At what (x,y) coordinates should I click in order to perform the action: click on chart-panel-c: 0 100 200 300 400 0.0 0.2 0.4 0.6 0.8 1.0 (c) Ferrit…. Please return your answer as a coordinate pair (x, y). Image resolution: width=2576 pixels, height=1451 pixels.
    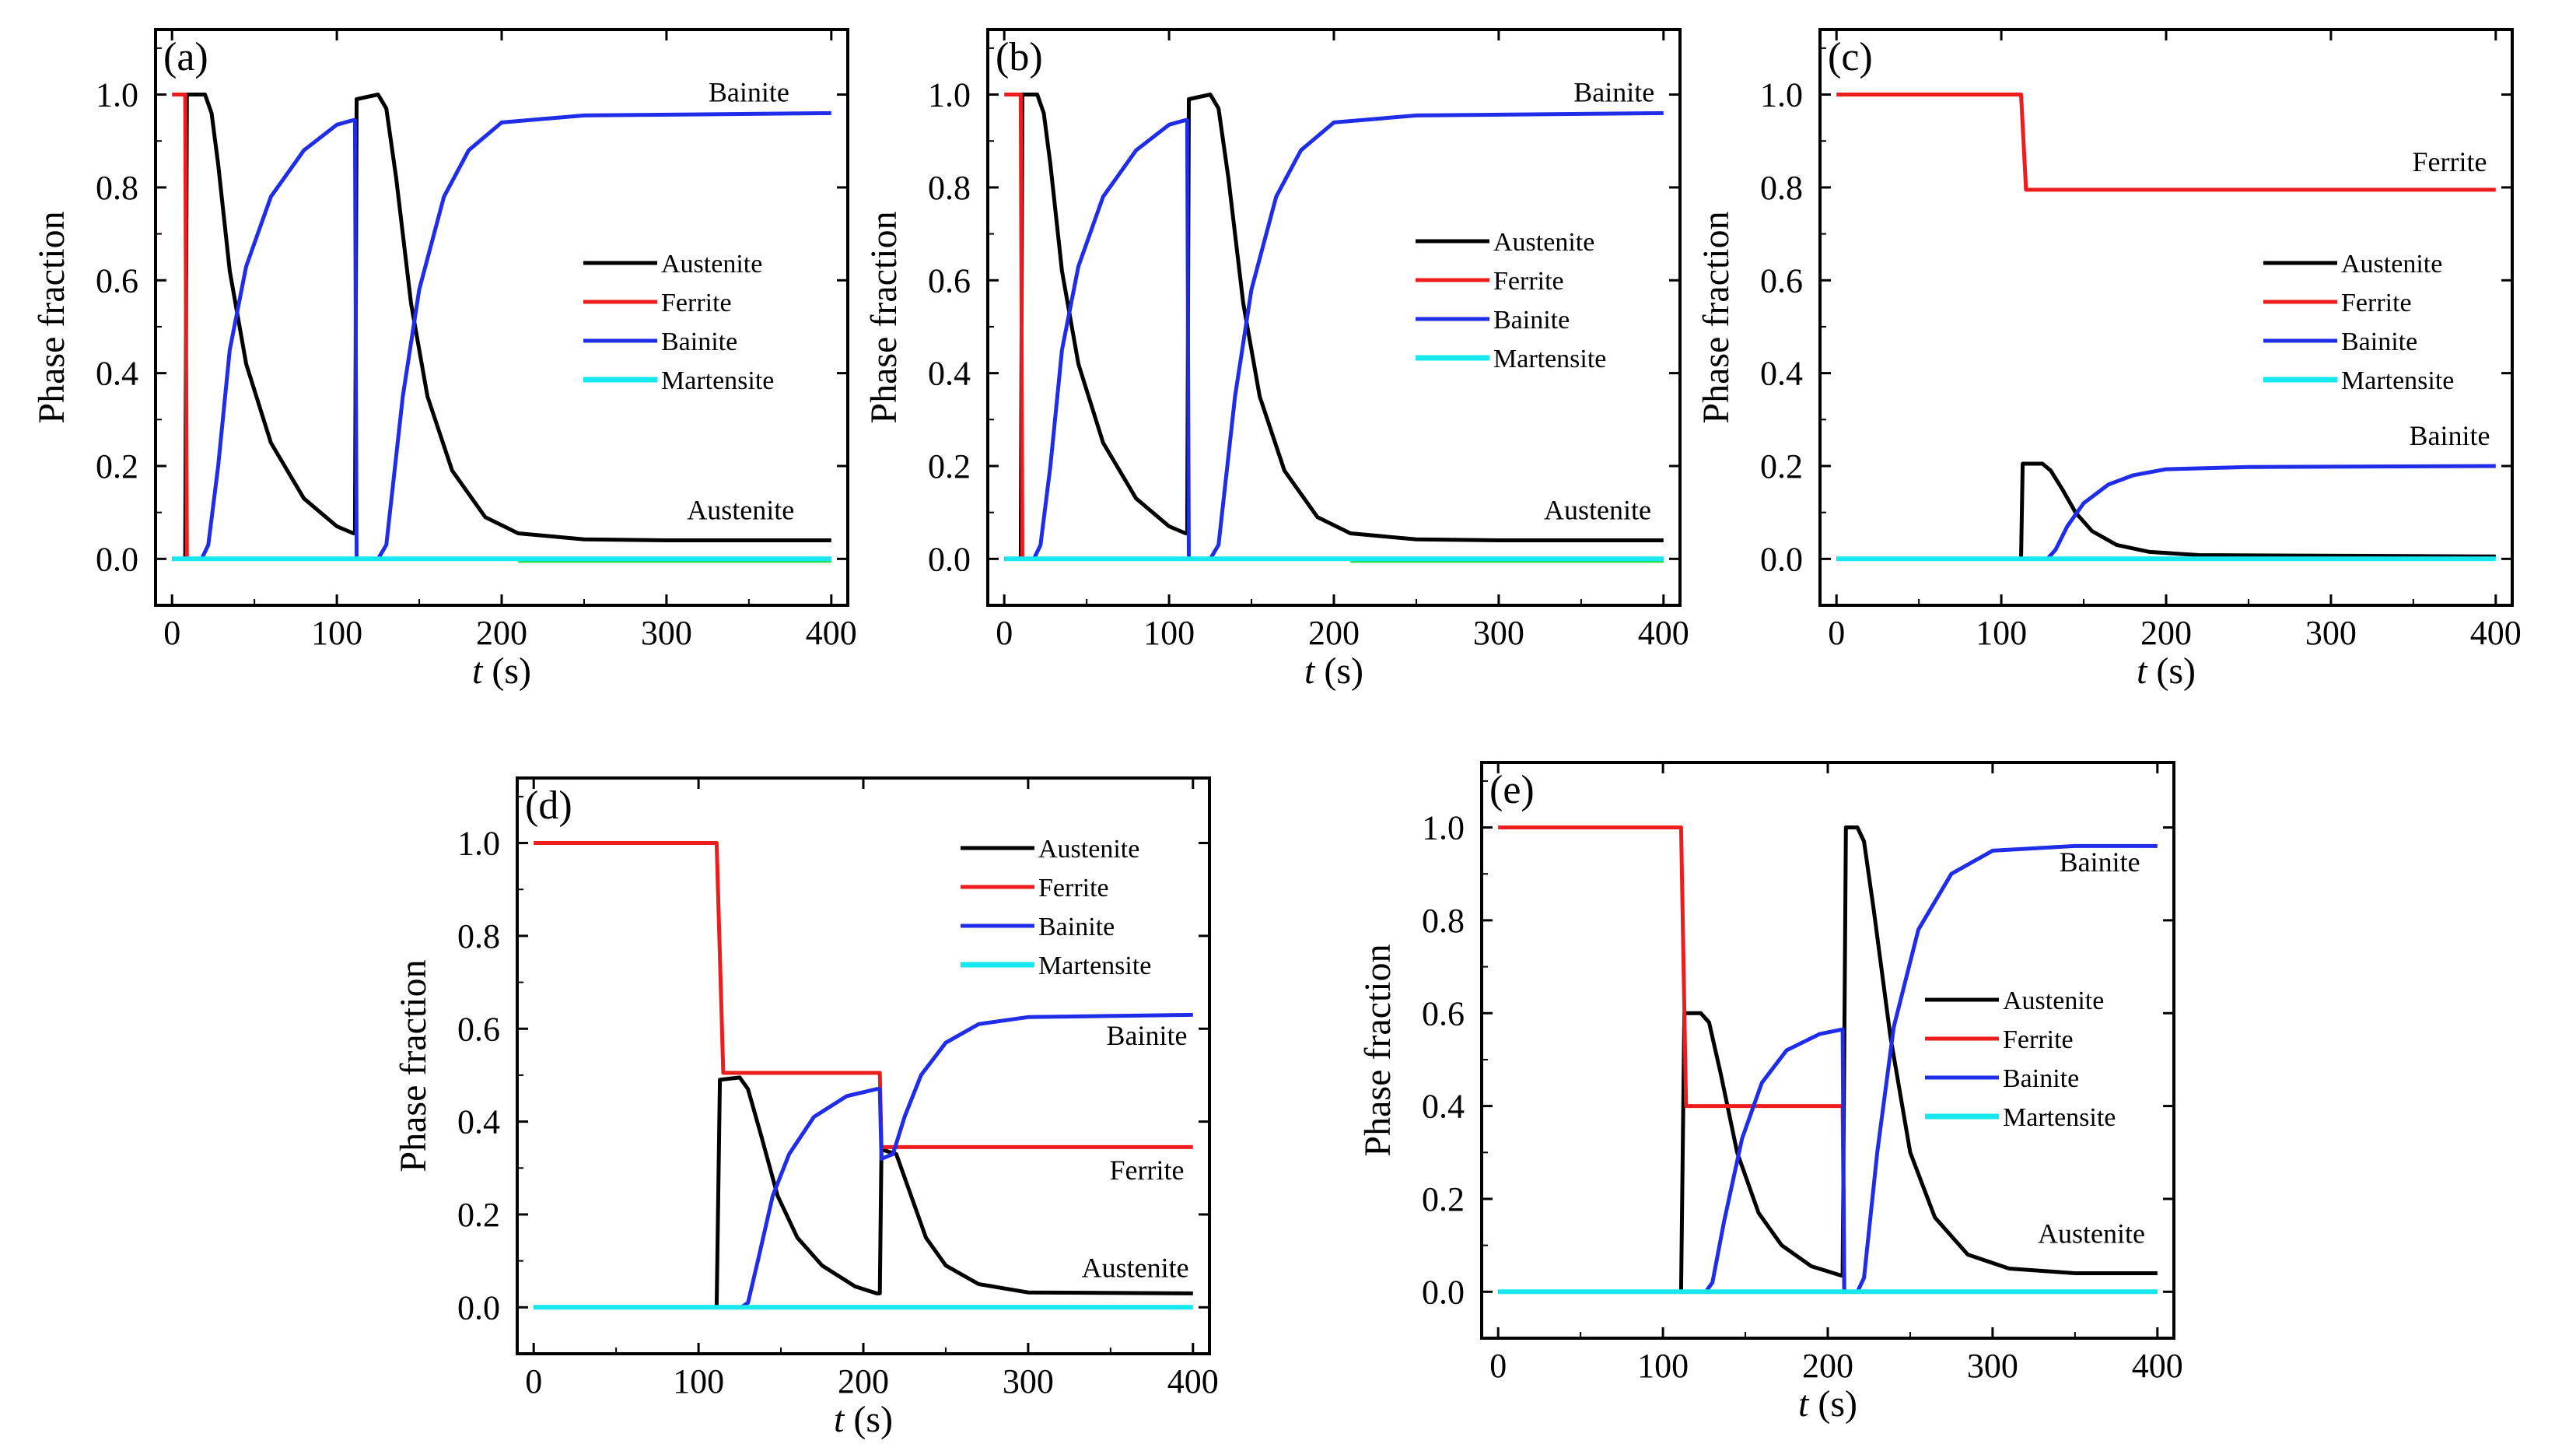
    Looking at the image, I should click on (2109, 360).